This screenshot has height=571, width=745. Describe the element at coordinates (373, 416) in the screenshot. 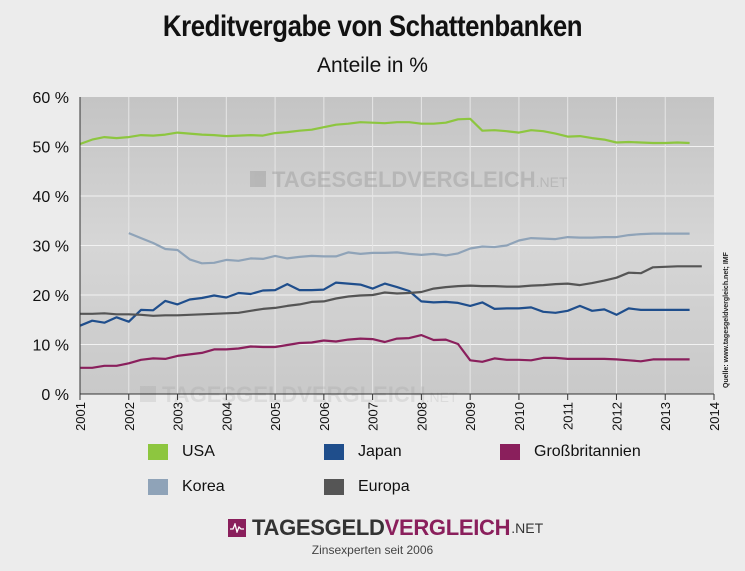

I see `x-tick-label: 2007` at that location.